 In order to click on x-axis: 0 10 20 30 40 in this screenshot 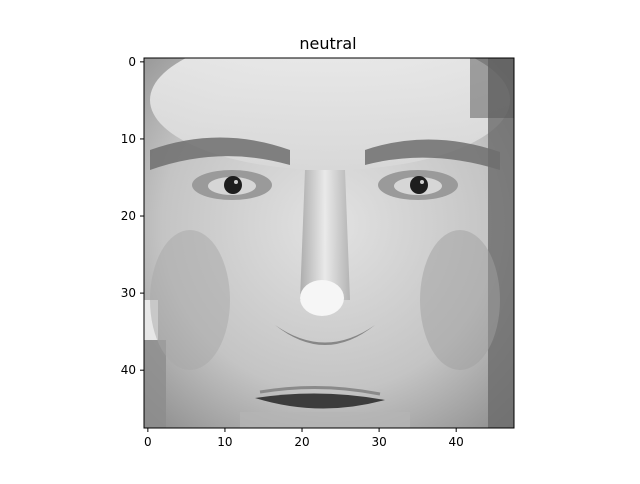, I will do `click(304, 438)`.